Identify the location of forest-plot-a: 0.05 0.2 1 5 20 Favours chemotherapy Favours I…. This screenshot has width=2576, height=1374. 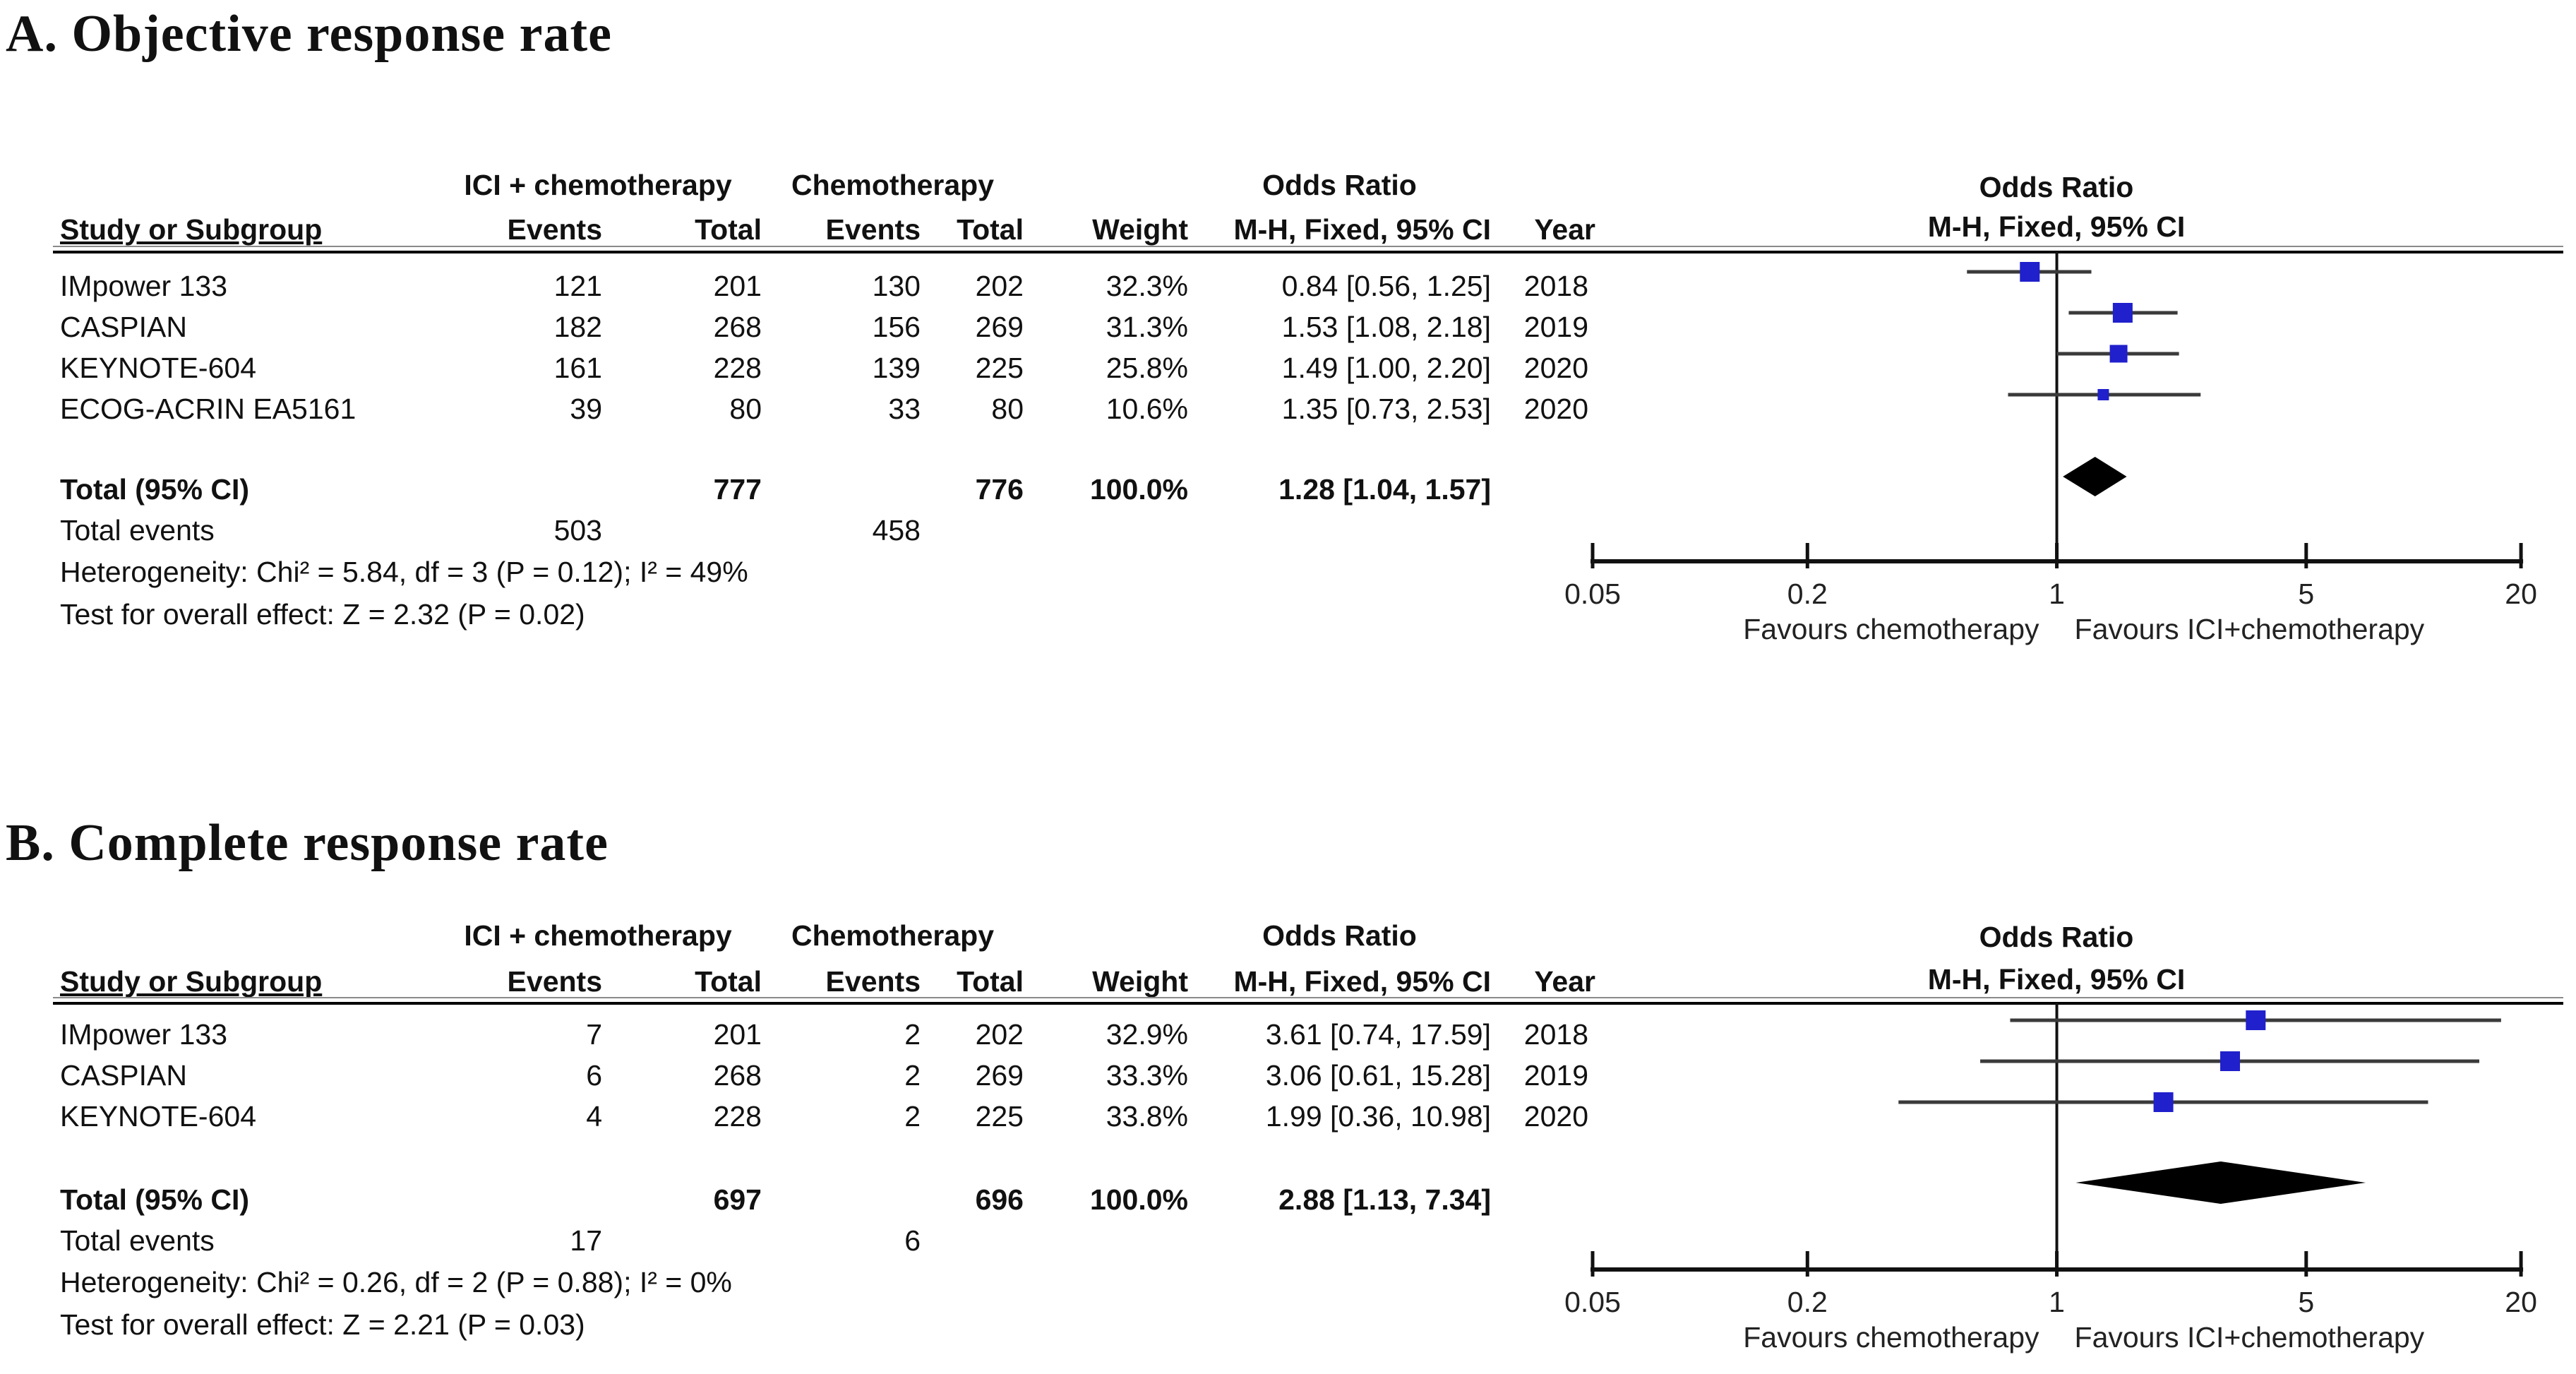
(2050, 448).